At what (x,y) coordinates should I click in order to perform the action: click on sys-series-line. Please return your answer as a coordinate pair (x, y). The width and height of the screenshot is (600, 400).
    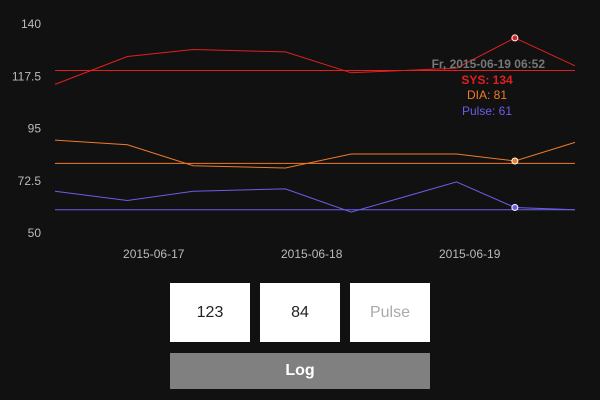
    Looking at the image, I should click on (315, 61).